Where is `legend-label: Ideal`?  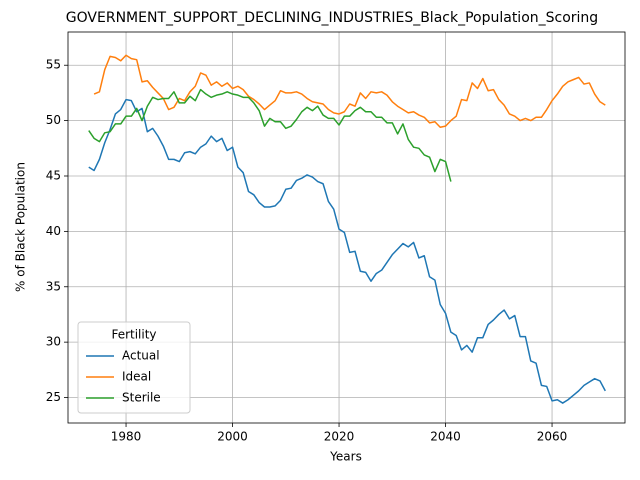
legend-label: Ideal is located at coordinates (136, 377).